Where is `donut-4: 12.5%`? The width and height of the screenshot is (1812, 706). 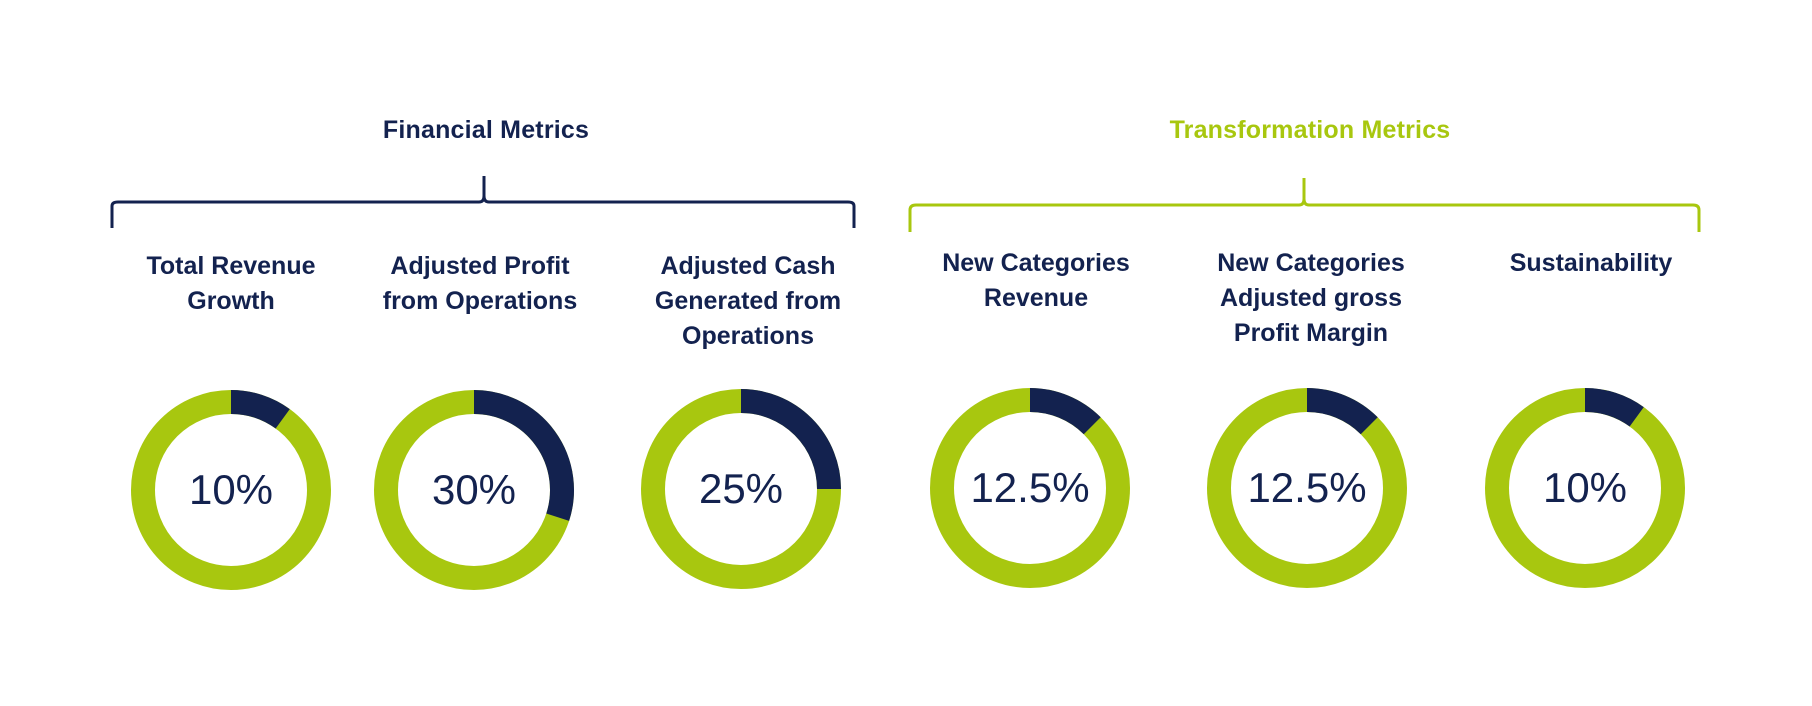 donut-4: 12.5% is located at coordinates (1030, 488).